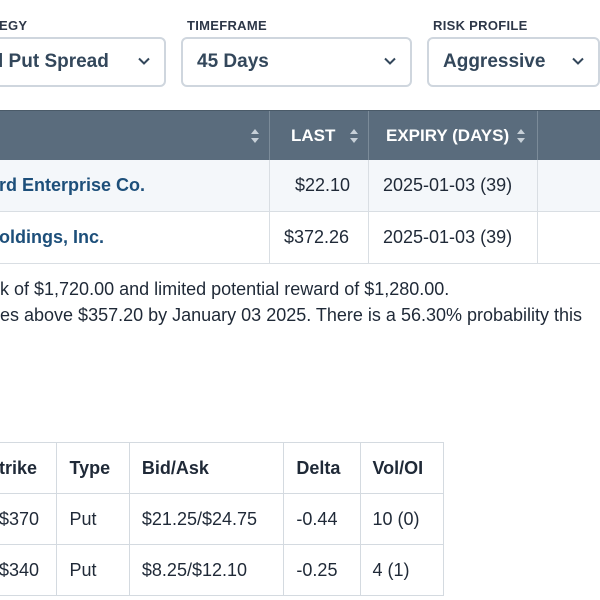 The image size is (600, 600). I want to click on strike-cell: $340, so click(29, 570).